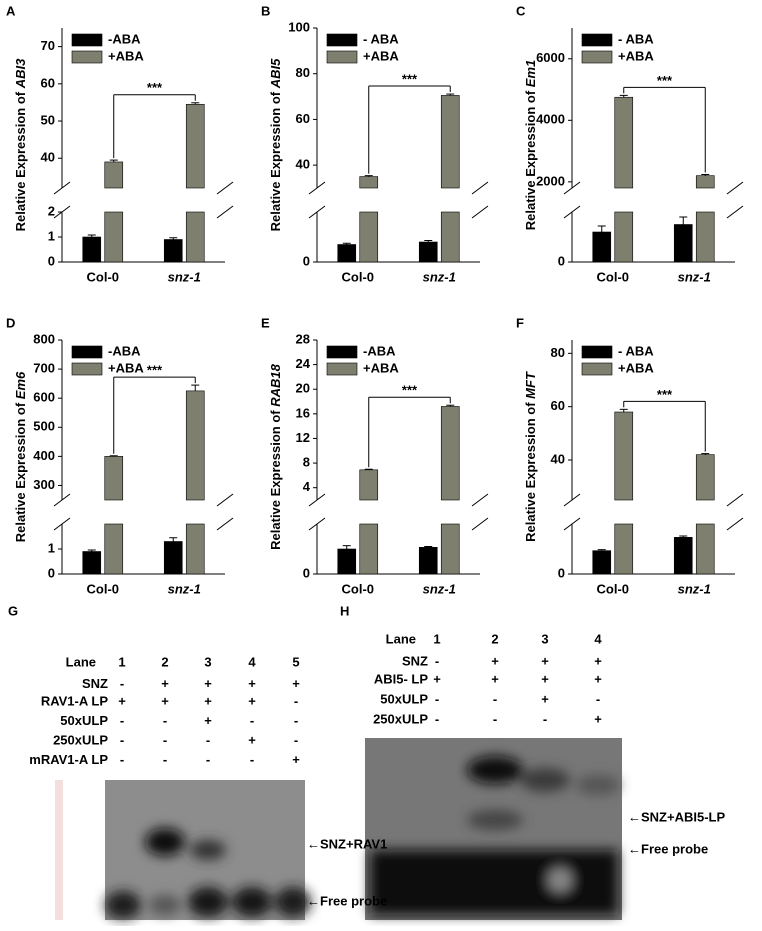 The height and width of the screenshot is (931, 762). What do you see at coordinates (530, 145) in the screenshot?
I see `y-axis-label: Relative Expression of Em1` at bounding box center [530, 145].